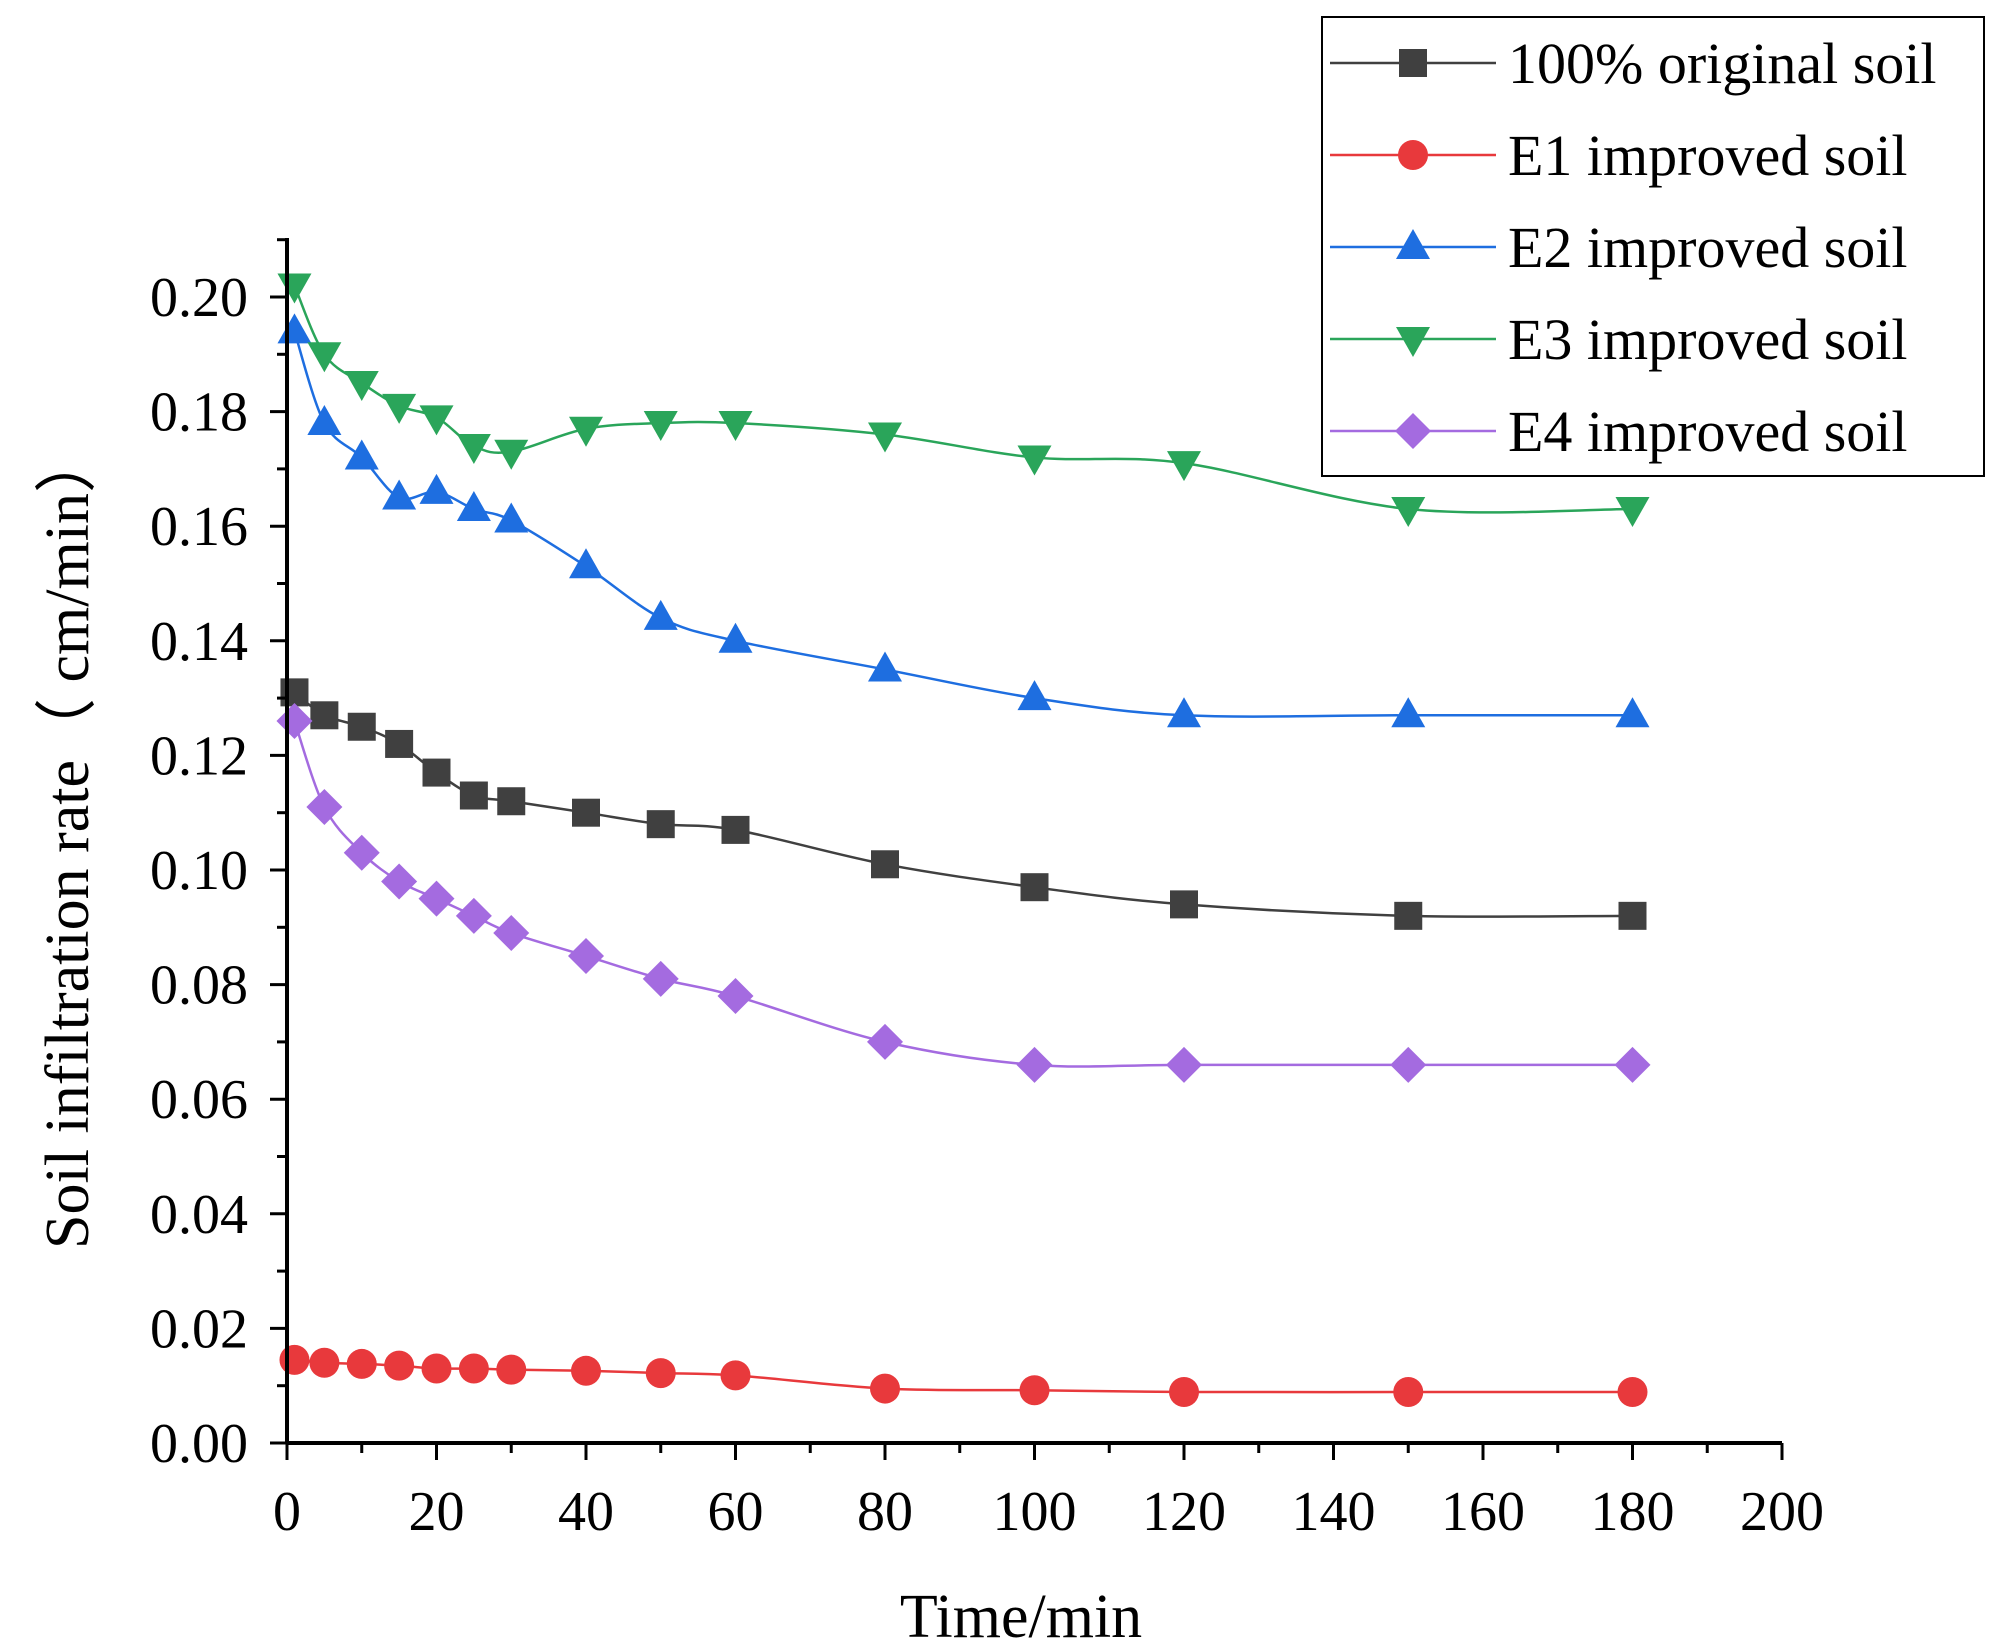  Describe the element at coordinates (437, 1512) in the screenshot. I see `x-tick-label: 20` at that location.